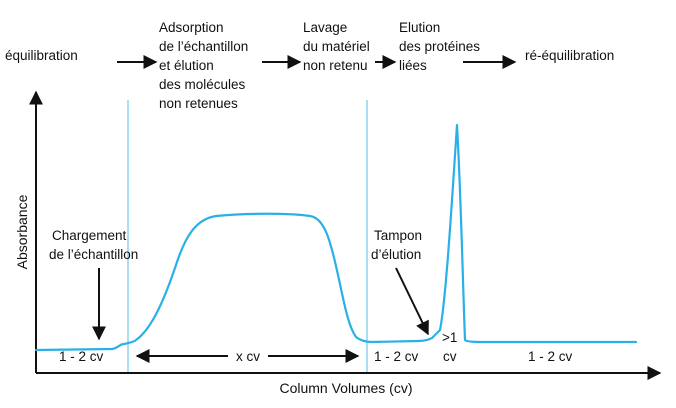 The width and height of the screenshot is (676, 408). I want to click on stage-lavage-line-3: non retenu, so click(335, 65).